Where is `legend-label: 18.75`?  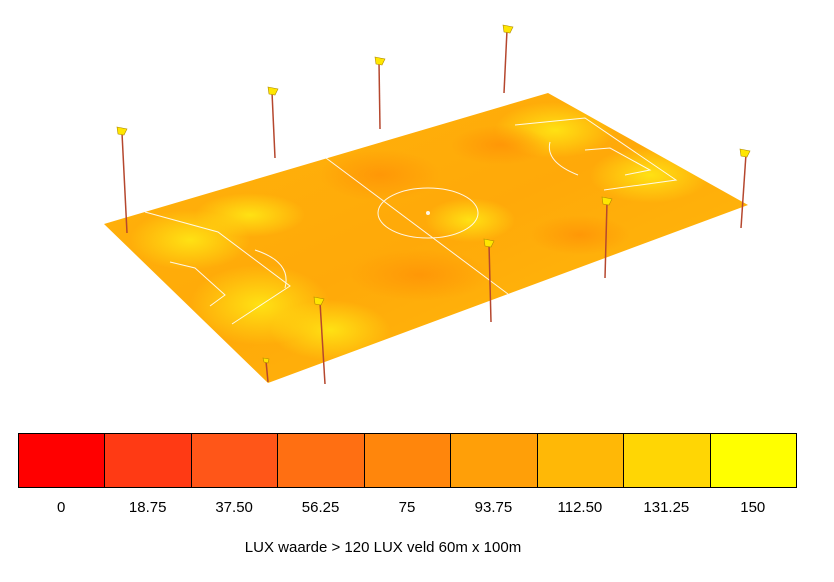 legend-label: 18.75 is located at coordinates (147, 507).